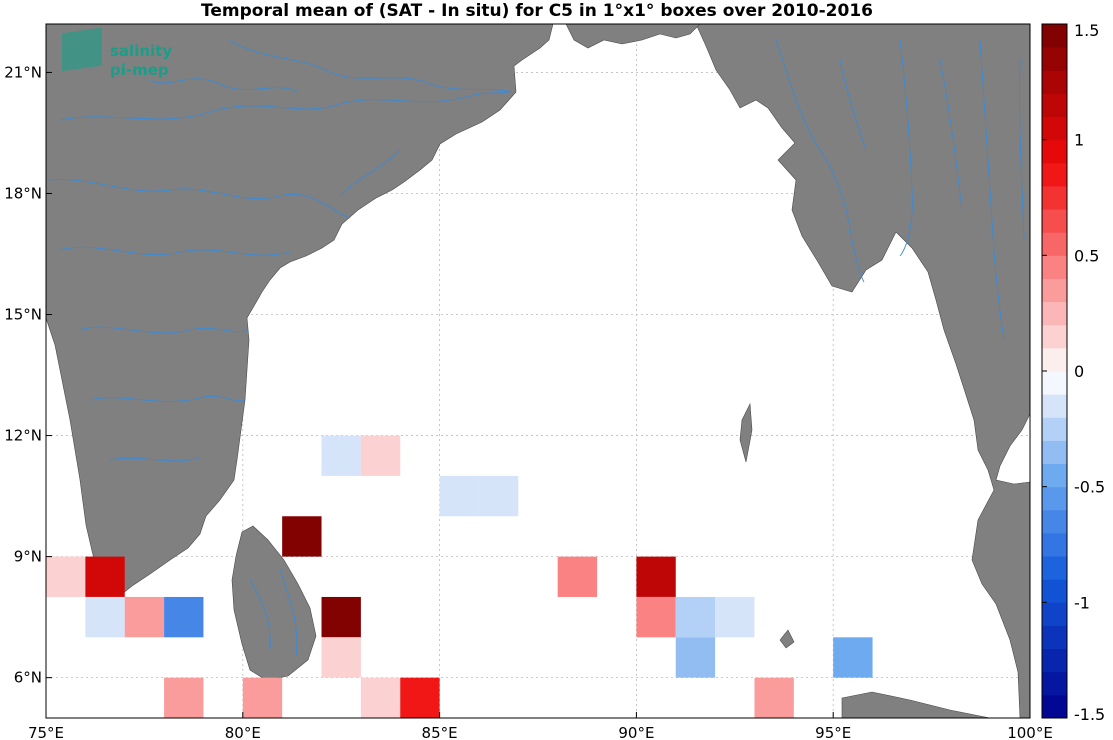 The image size is (1113, 740). What do you see at coordinates (141, 51) in the screenshot?
I see `logo-line1: salinity` at bounding box center [141, 51].